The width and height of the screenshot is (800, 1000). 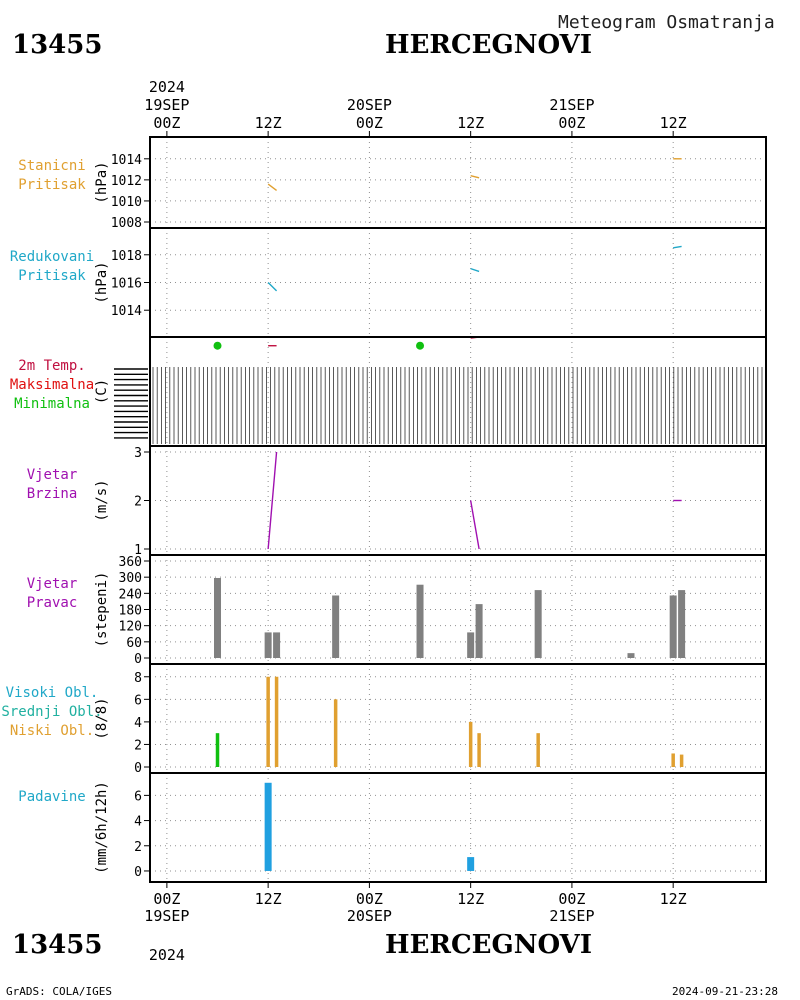 What do you see at coordinates (59, 991) in the screenshot?
I see `credit-text: GrADS: COLA/IGES` at bounding box center [59, 991].